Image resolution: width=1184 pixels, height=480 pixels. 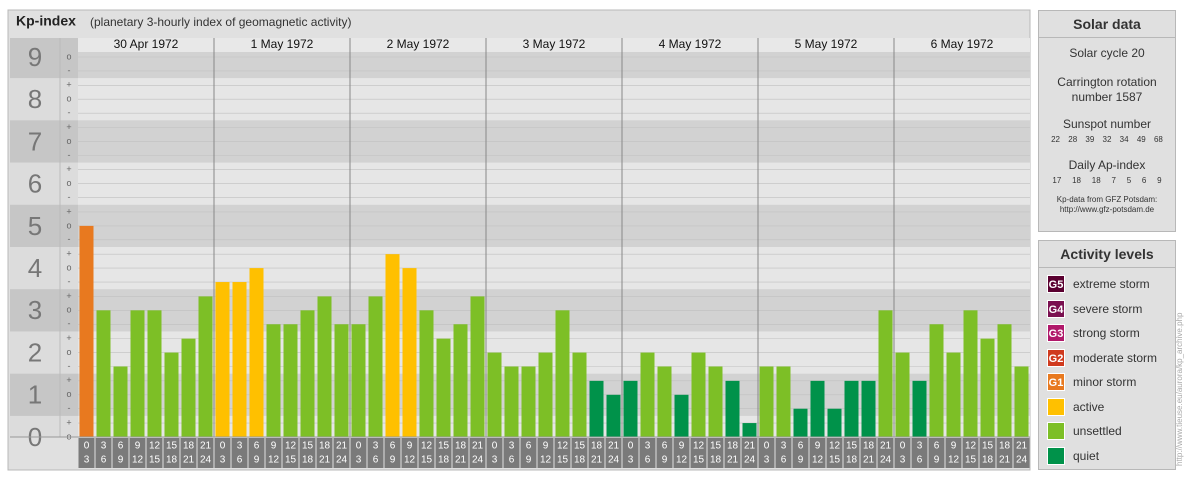 I want to click on sunspot-number: 49, so click(x=1141, y=139).